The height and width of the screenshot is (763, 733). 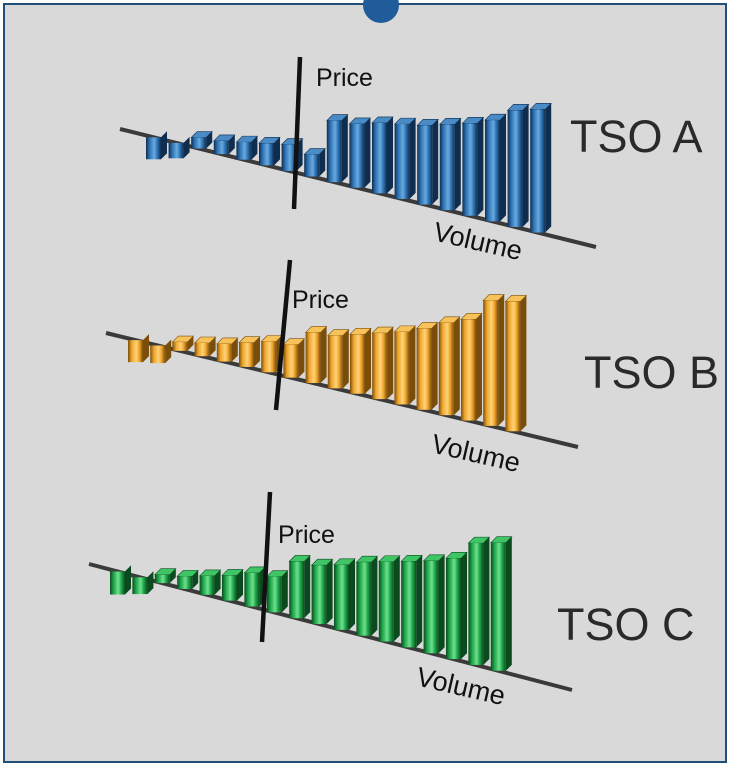 What do you see at coordinates (381, 11) in the screenshot?
I see `top-dot-marker` at bounding box center [381, 11].